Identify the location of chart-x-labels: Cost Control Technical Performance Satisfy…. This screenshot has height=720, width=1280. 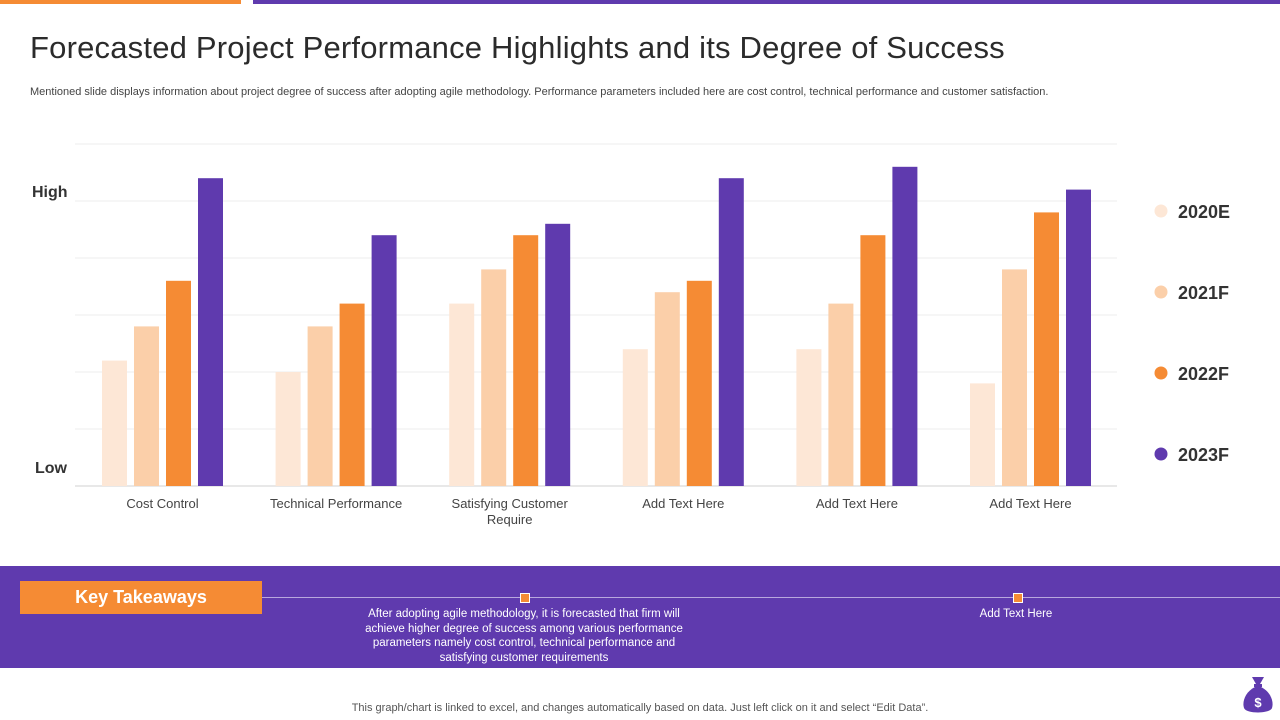
(598, 511).